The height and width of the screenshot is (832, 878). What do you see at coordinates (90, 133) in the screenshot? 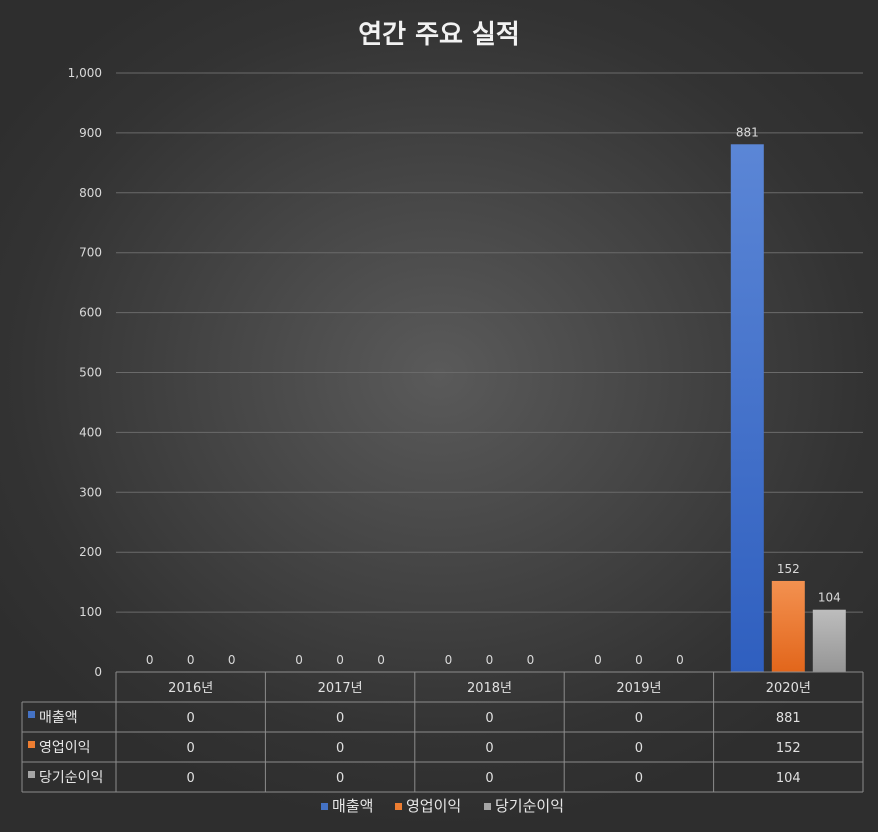
I see `y-tick-label: 900` at bounding box center [90, 133].